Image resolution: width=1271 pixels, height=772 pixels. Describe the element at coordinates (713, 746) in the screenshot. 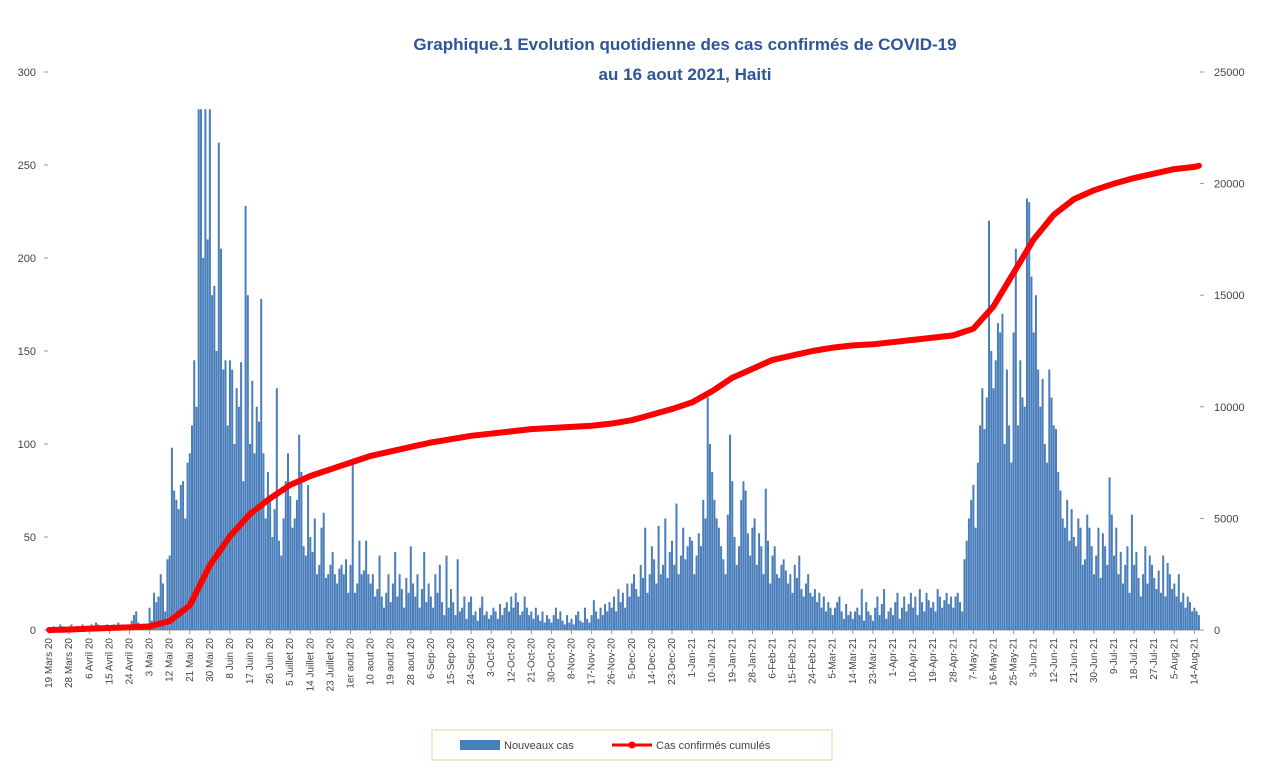

I see `legend-label: Cas confirmés cumulés` at that location.